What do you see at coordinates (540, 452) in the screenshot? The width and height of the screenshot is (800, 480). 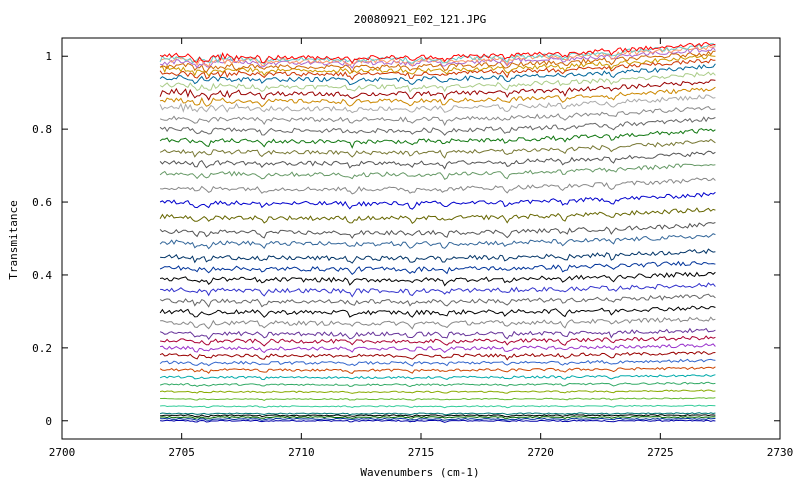 I see `x-tick-label: 2720` at bounding box center [540, 452].